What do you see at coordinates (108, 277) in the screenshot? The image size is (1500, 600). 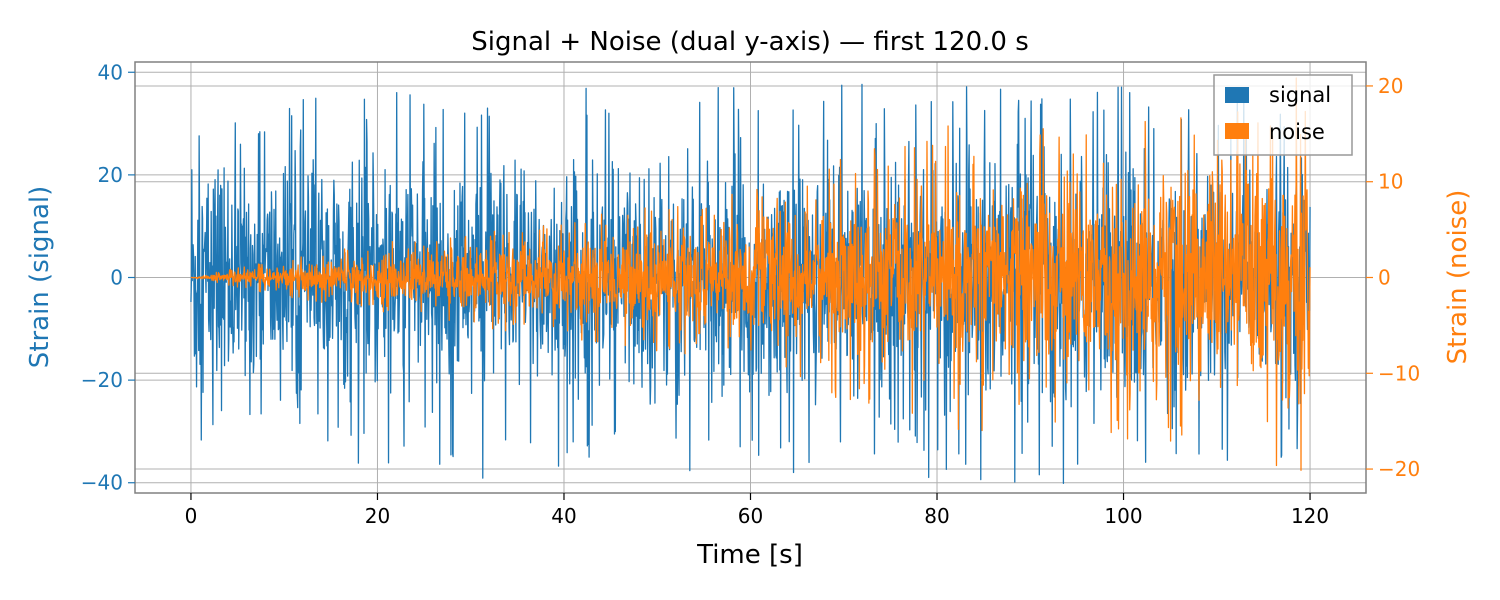 I see `left-y-axis-ticks: −40 −20 0 20 40` at bounding box center [108, 277].